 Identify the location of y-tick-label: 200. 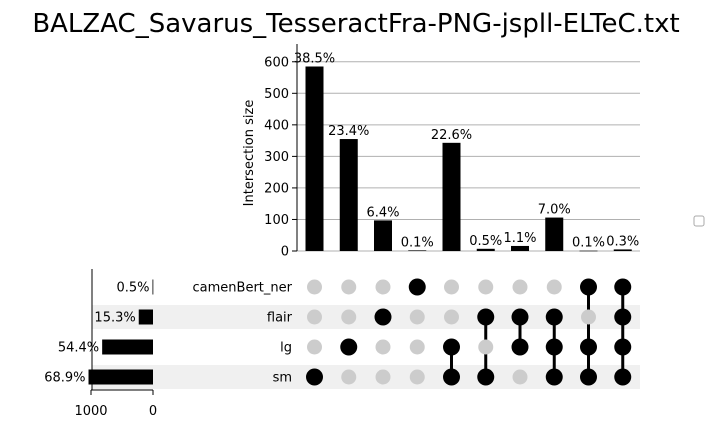
(276, 188).